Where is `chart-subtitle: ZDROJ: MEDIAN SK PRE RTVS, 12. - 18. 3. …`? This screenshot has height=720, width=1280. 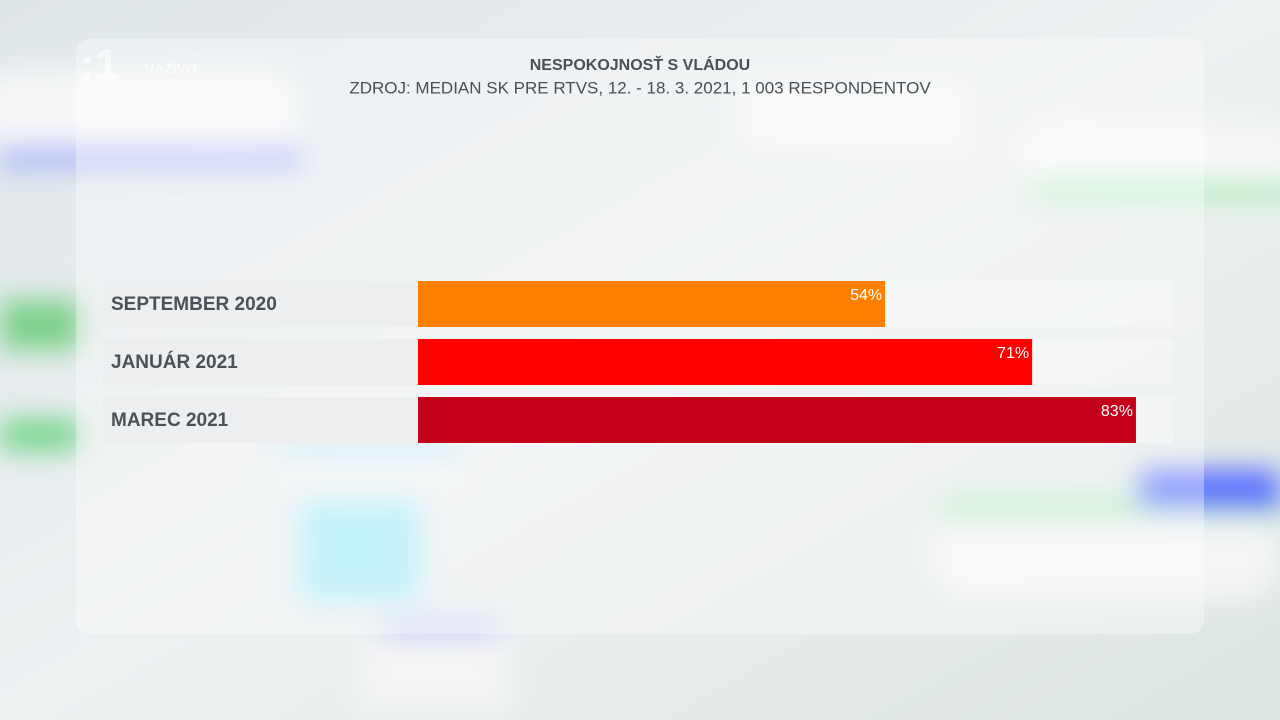
chart-subtitle: ZDROJ: MEDIAN SK PRE RTVS, 12. - 18. 3. … is located at coordinates (640, 87).